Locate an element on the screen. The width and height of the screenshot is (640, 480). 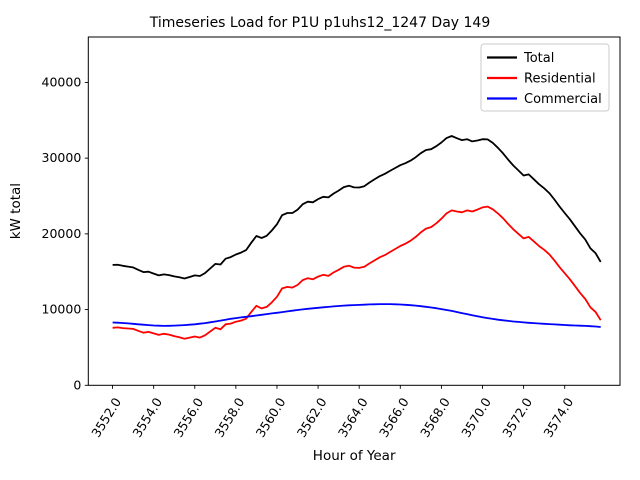
legend-label-total: Total is located at coordinates (538, 58).